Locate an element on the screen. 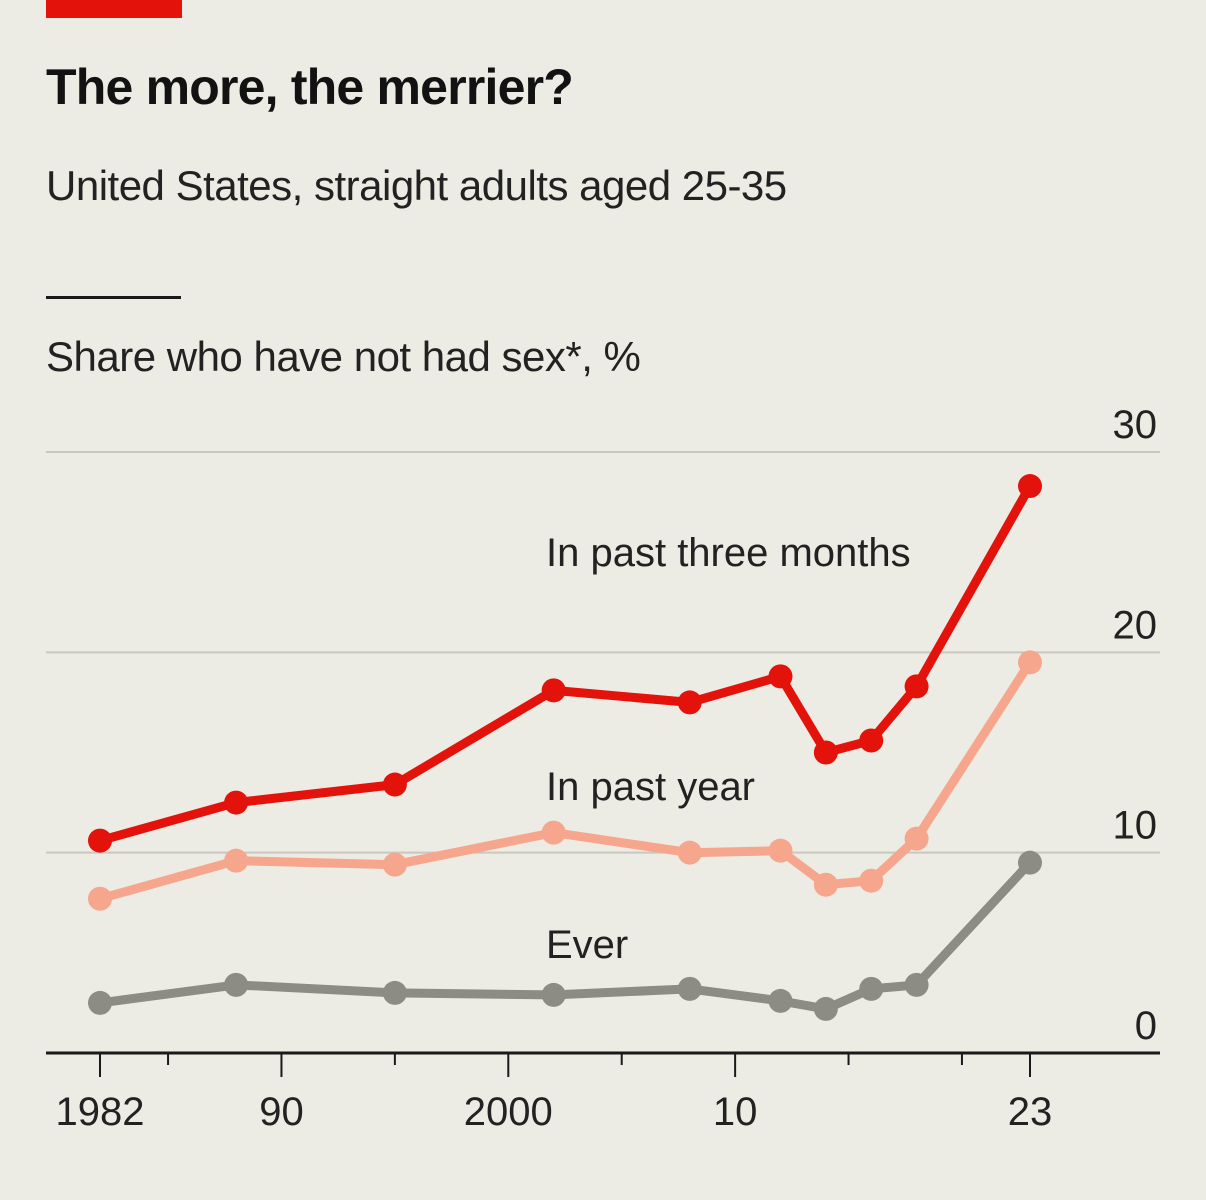 Image resolution: width=1206 pixels, height=1200 pixels. chart-title: The more, the merrier? is located at coordinates (310, 87).